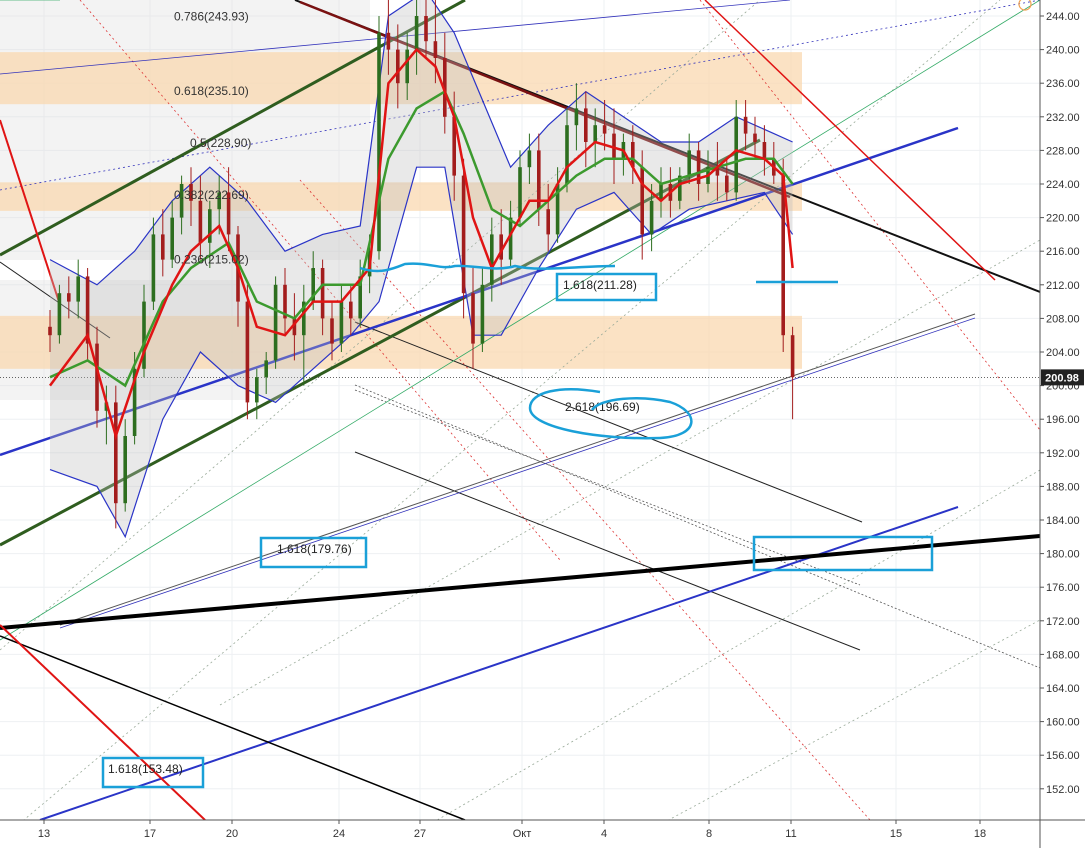  What do you see at coordinates (150, 834) in the screenshot?
I see `x-tick-label: 17` at bounding box center [150, 834].